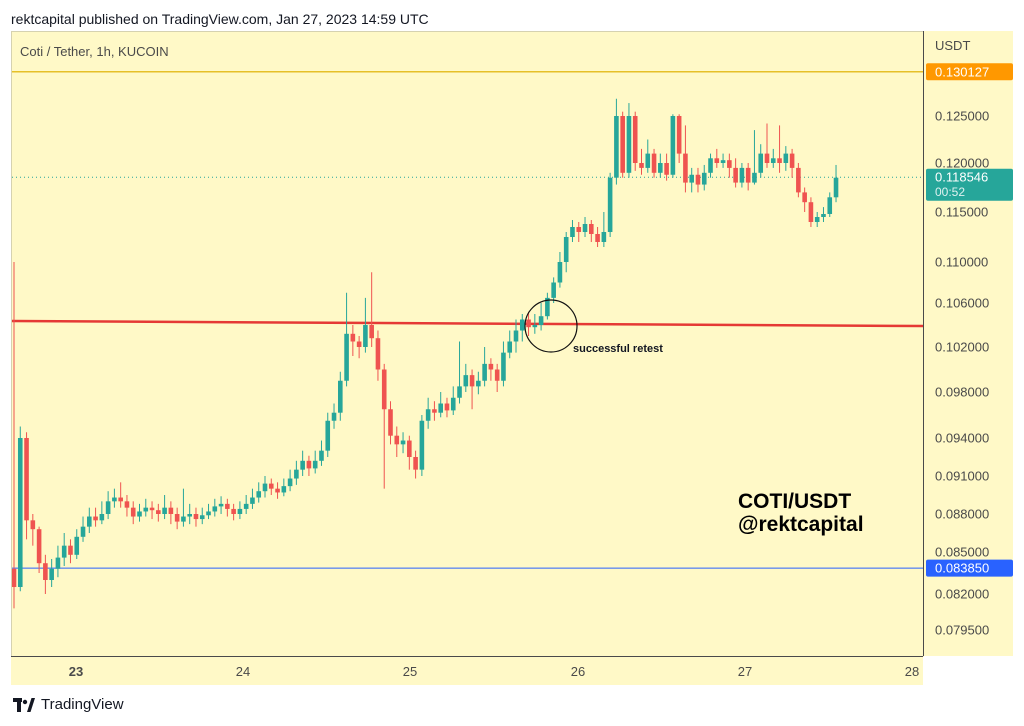 Image resolution: width=1024 pixels, height=726 pixels. Describe the element at coordinates (968, 343) in the screenshot. I see `price-axis` at that location.